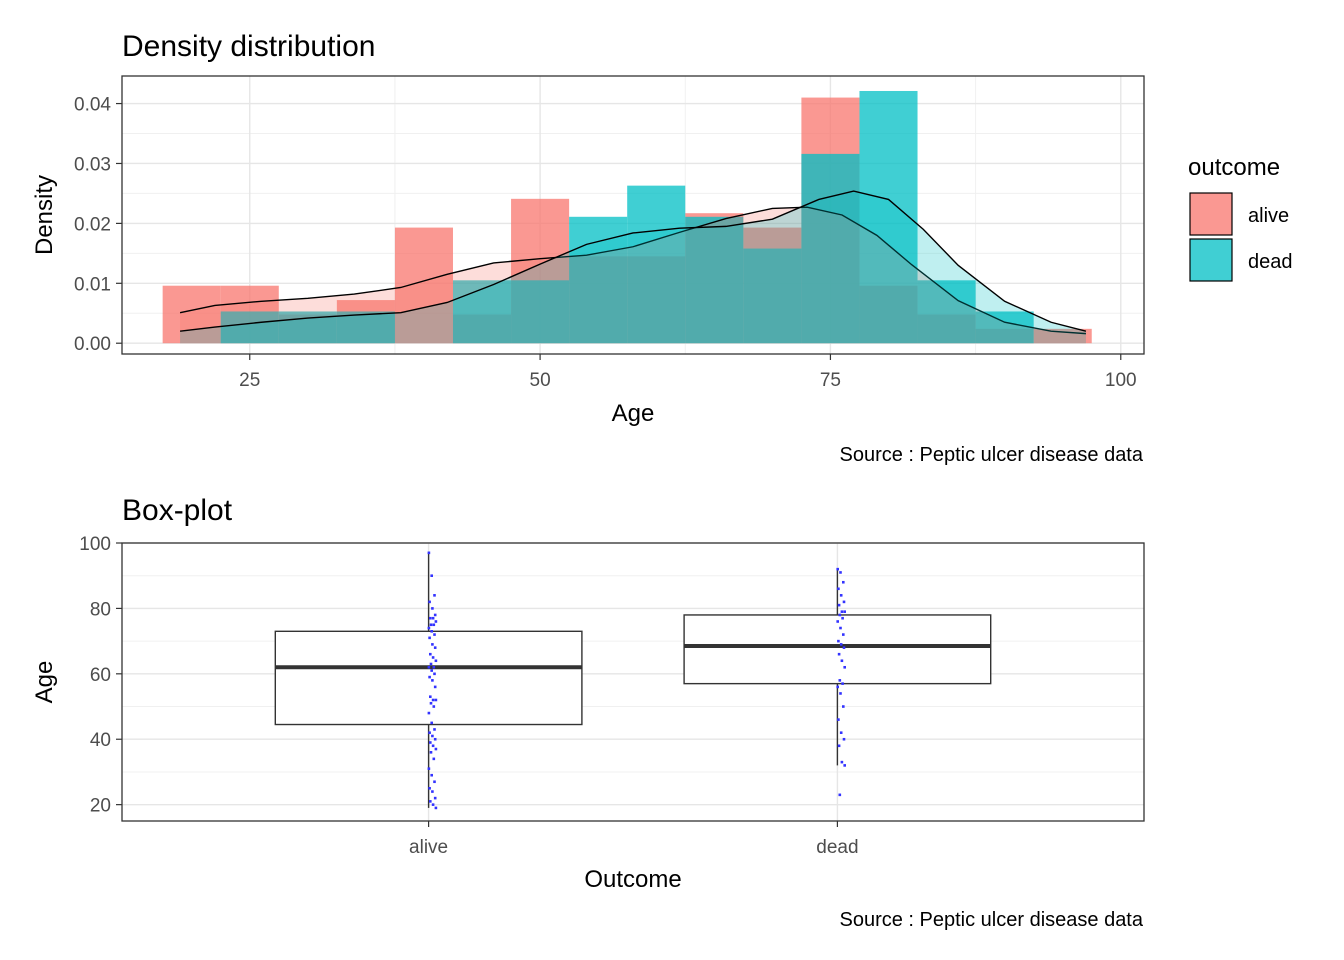 This screenshot has width=1344, height=960. What do you see at coordinates (1121, 380) in the screenshot?
I see `density-x-tick-label: 100` at bounding box center [1121, 380].